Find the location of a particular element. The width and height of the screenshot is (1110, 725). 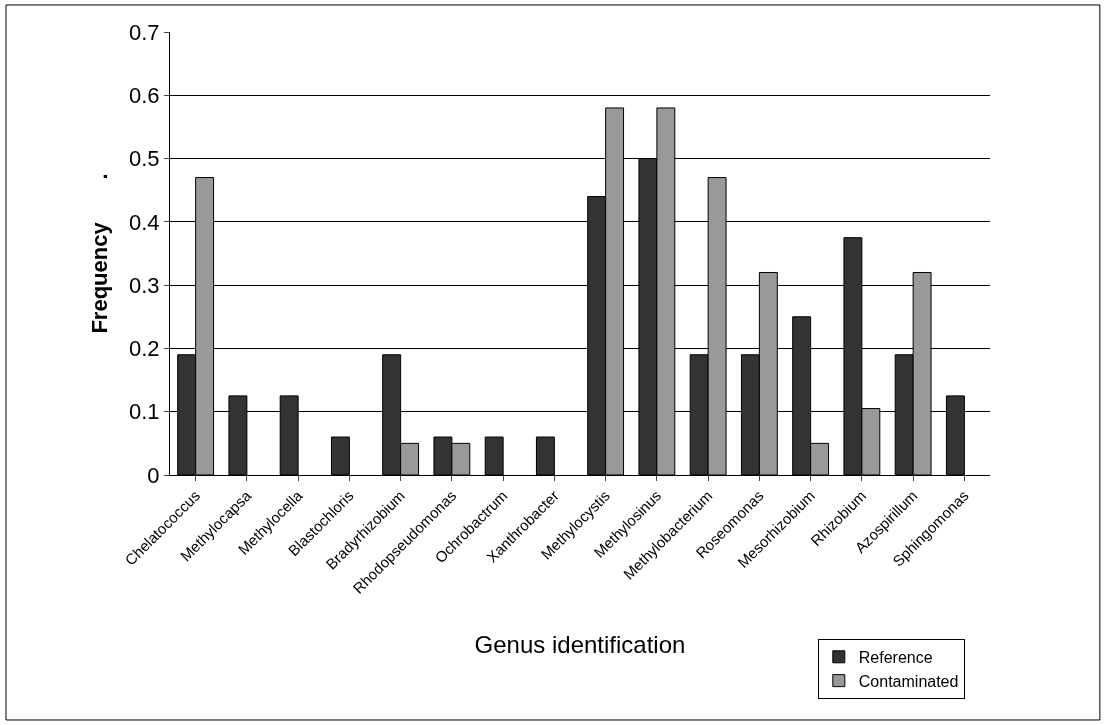

y-tick-label: 0.3 is located at coordinates (144, 285).